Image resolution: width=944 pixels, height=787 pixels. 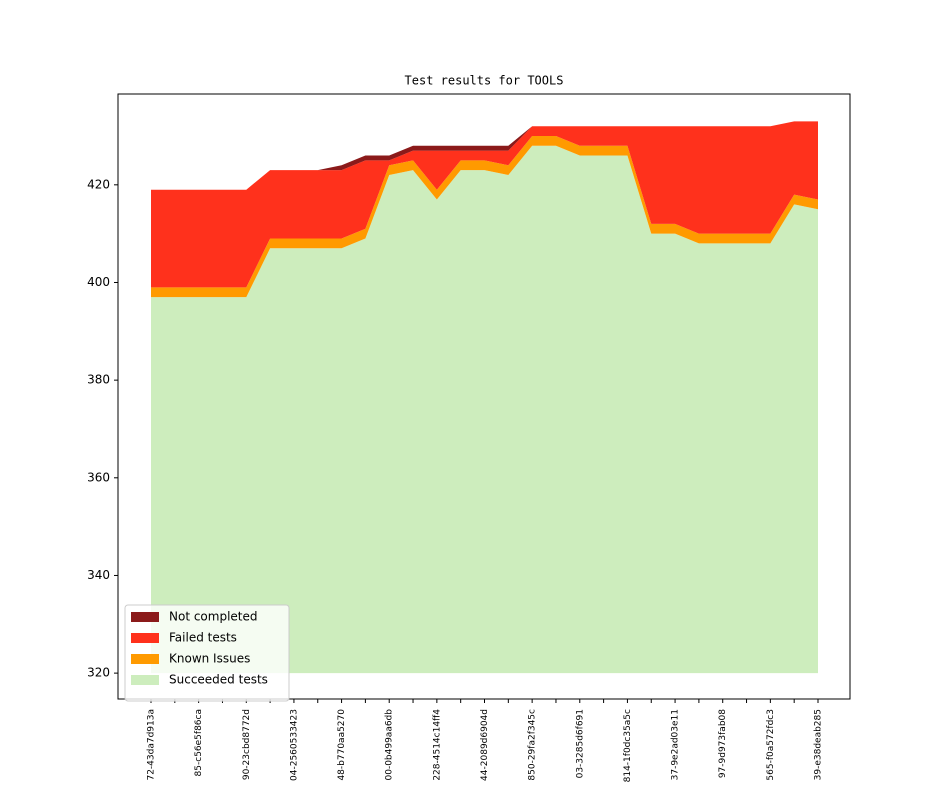 What do you see at coordinates (152, 745) in the screenshot?
I see `x-tick-label: 72-43da7d913a` at bounding box center [152, 745].